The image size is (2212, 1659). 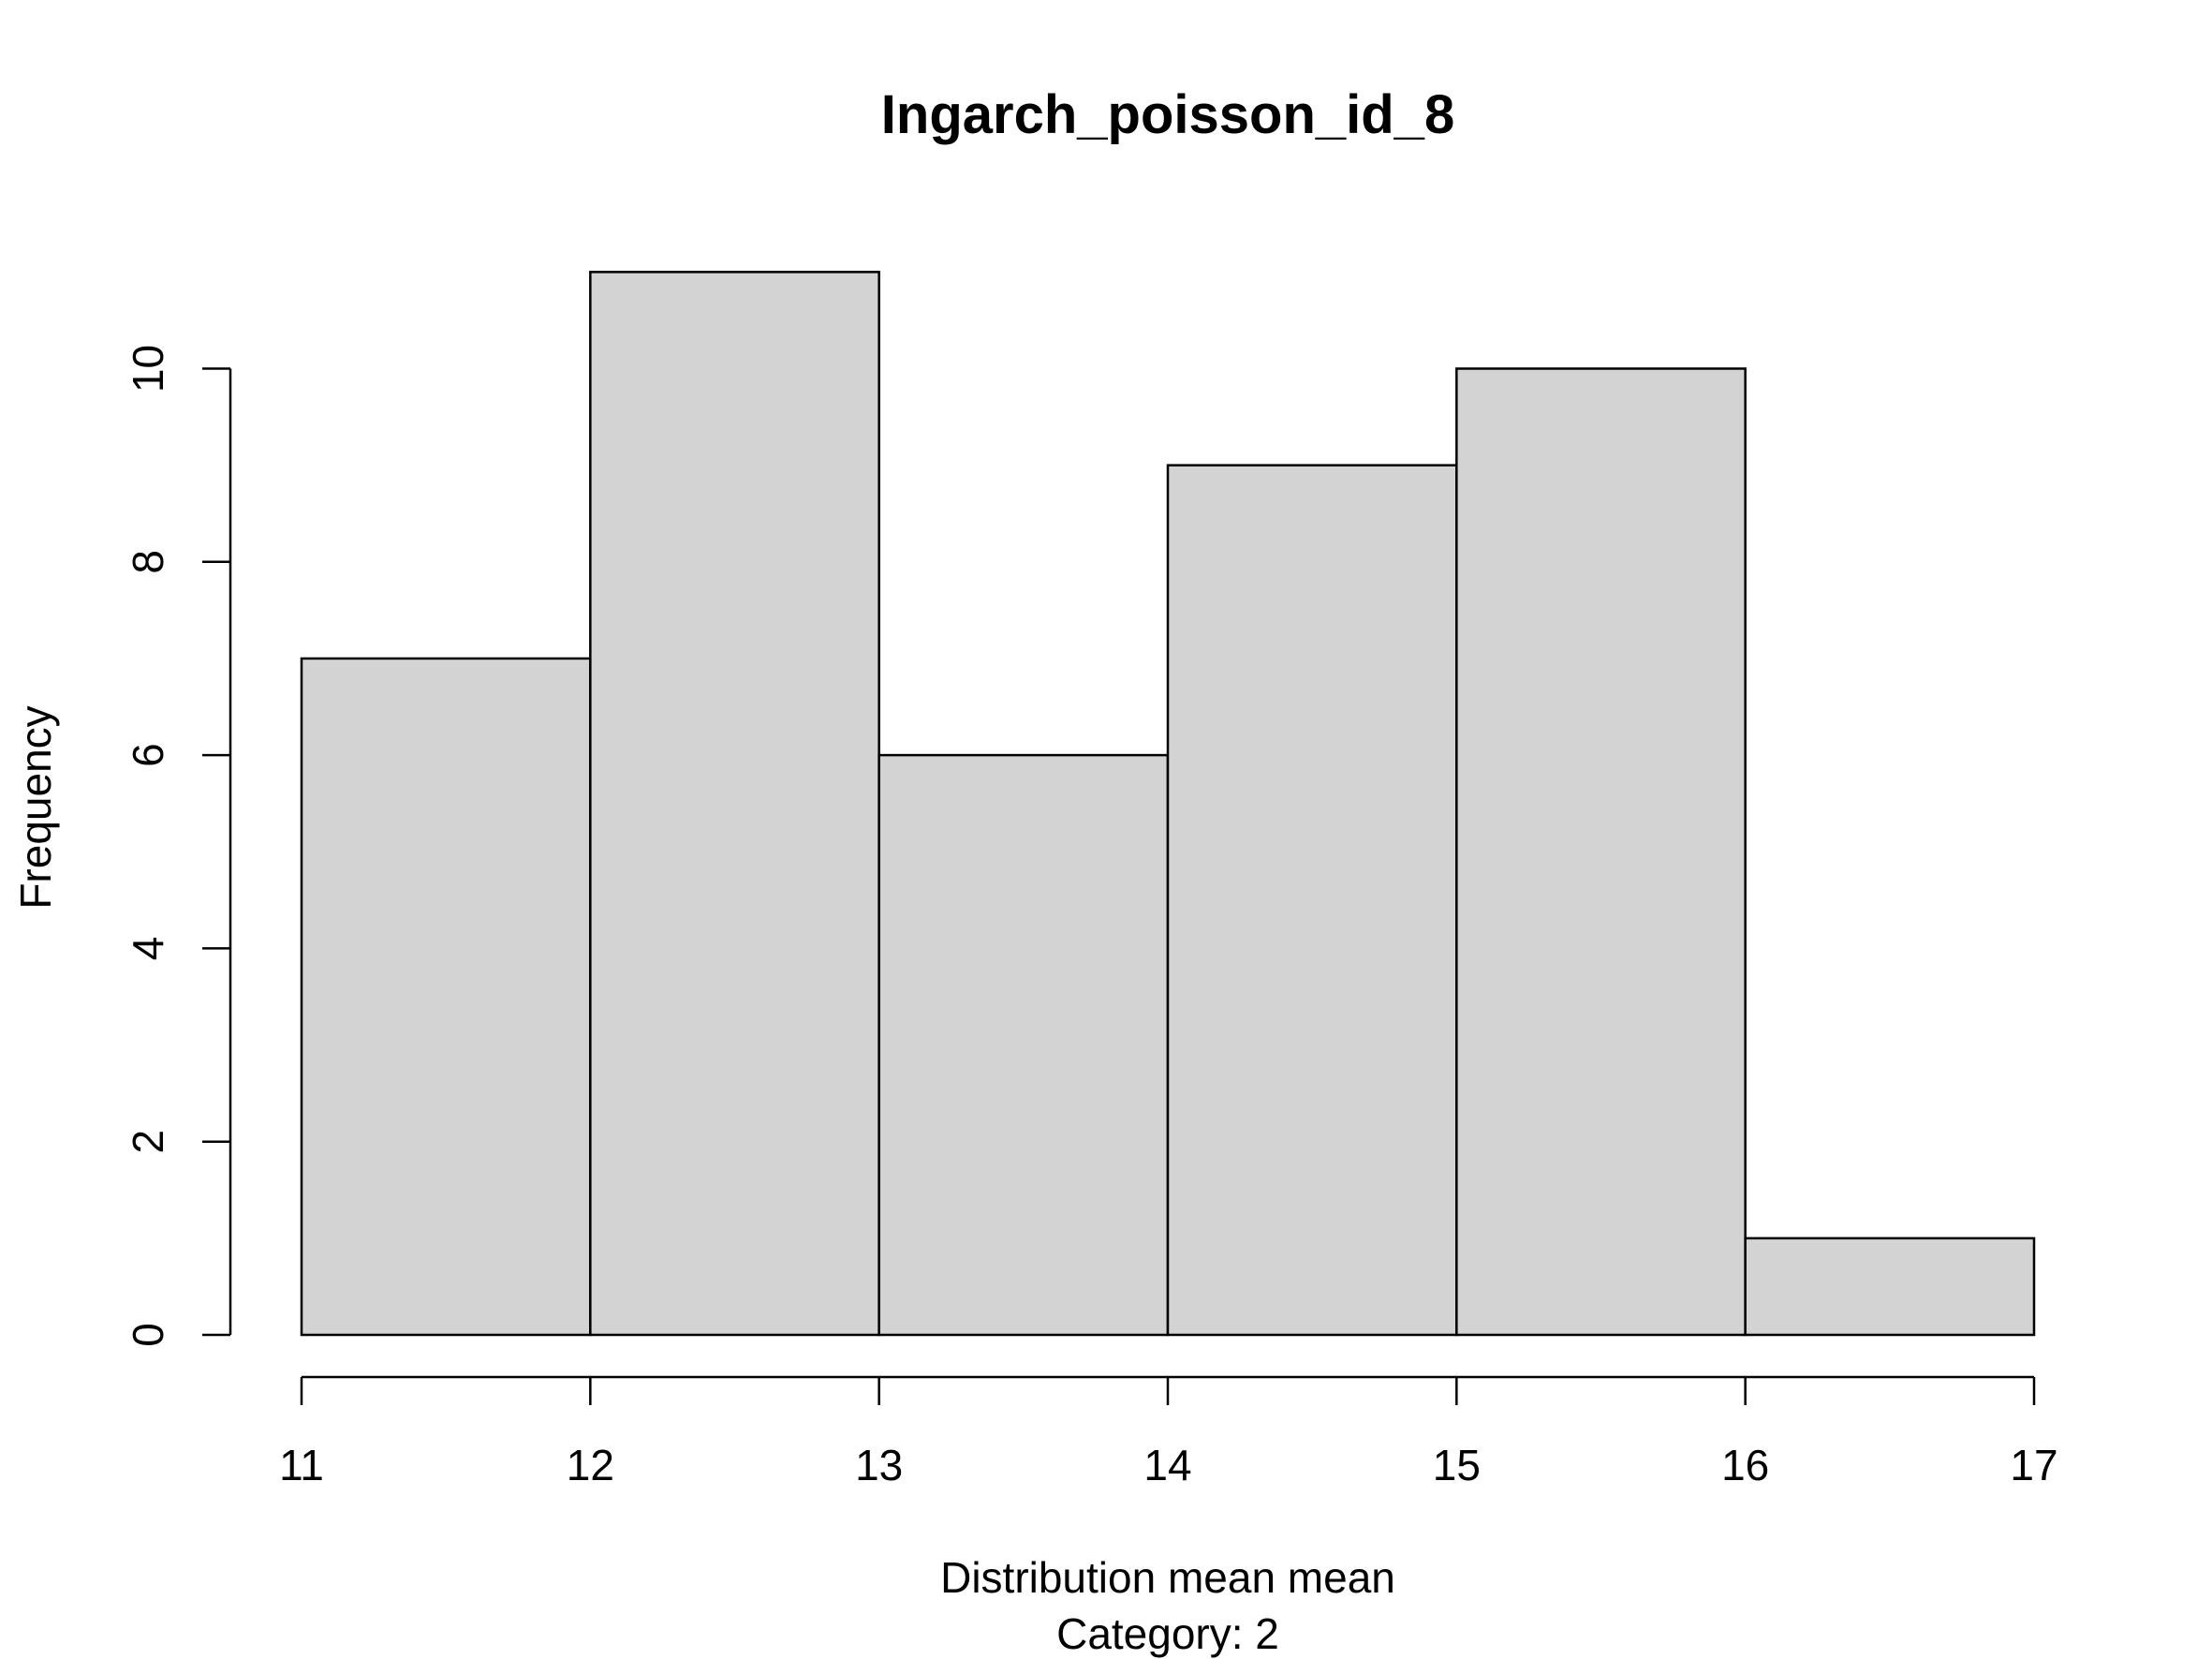 I want to click on x-axis-label: Distribution mean mean, so click(x=1167, y=1578).